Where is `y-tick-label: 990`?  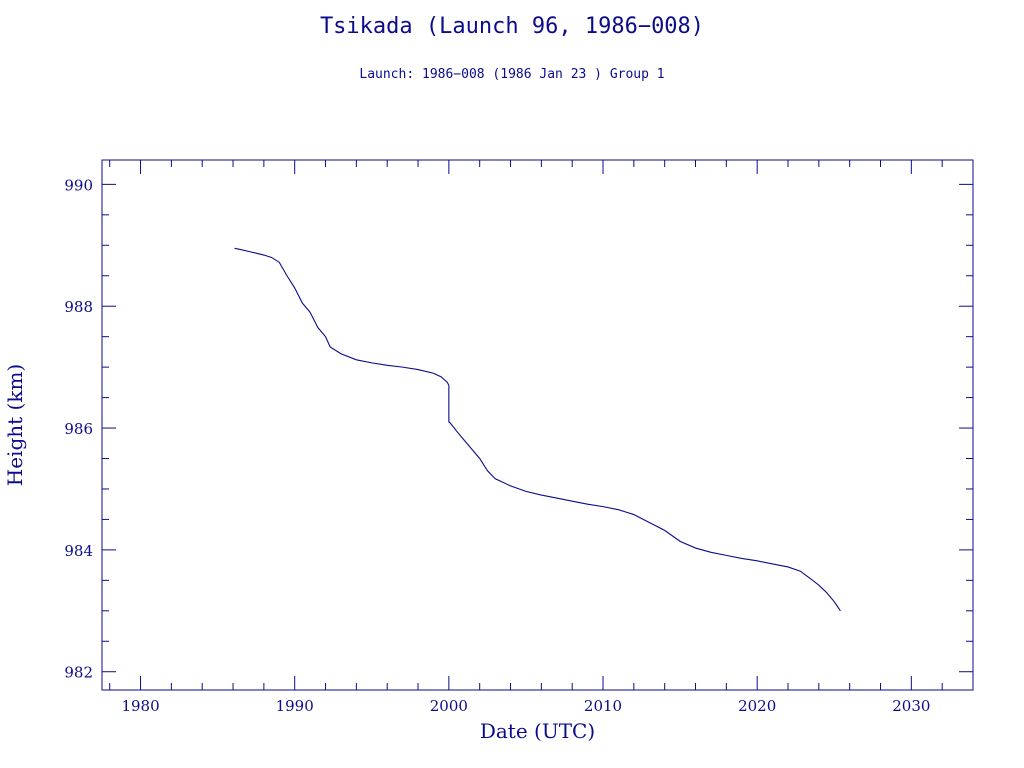 y-tick-label: 990 is located at coordinates (78, 185).